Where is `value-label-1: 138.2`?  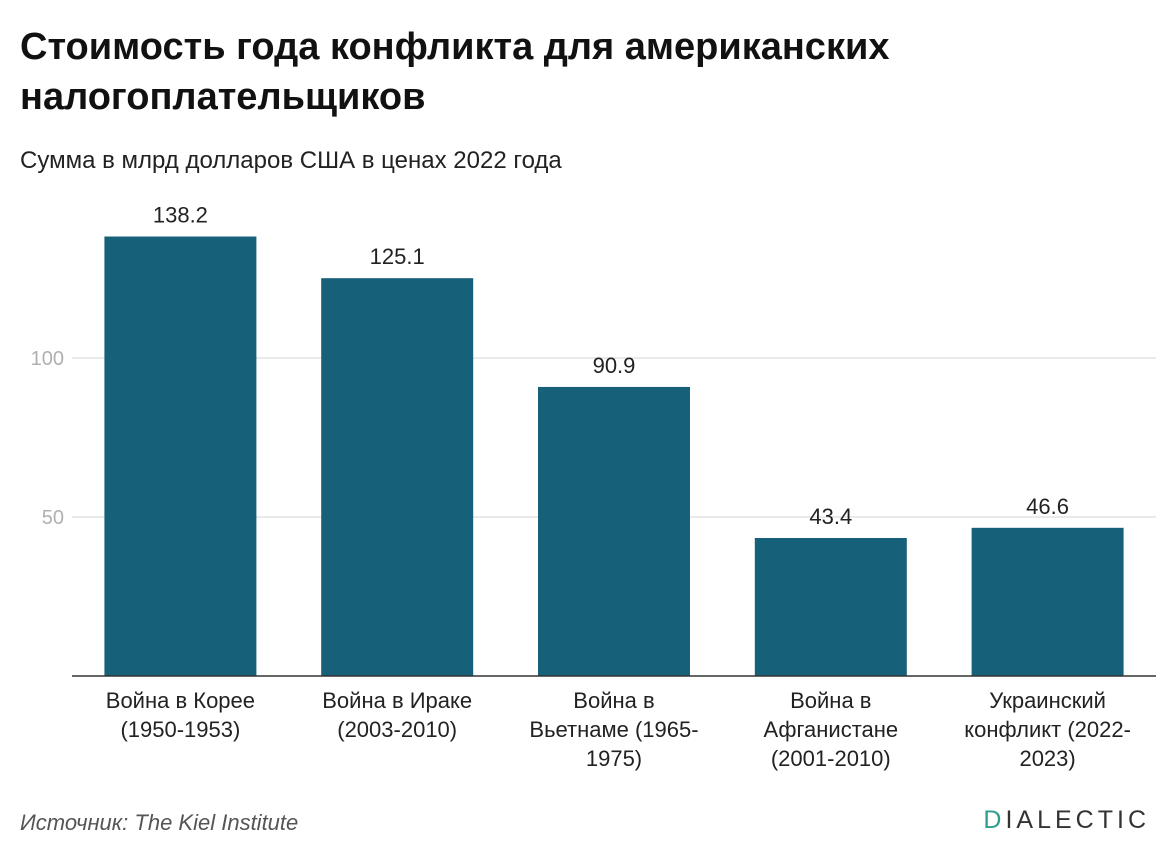
value-label-1: 138.2 is located at coordinates (180, 215).